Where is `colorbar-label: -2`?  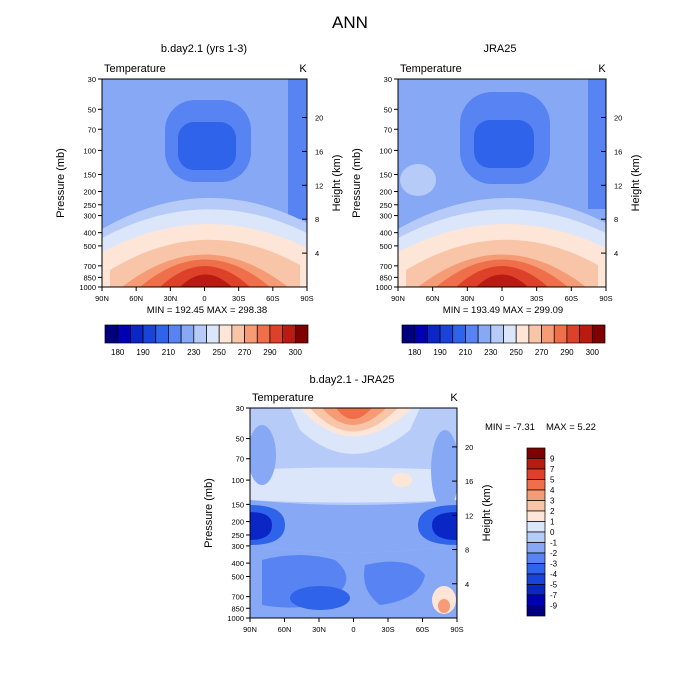
colorbar-label: -2 is located at coordinates (554, 553).